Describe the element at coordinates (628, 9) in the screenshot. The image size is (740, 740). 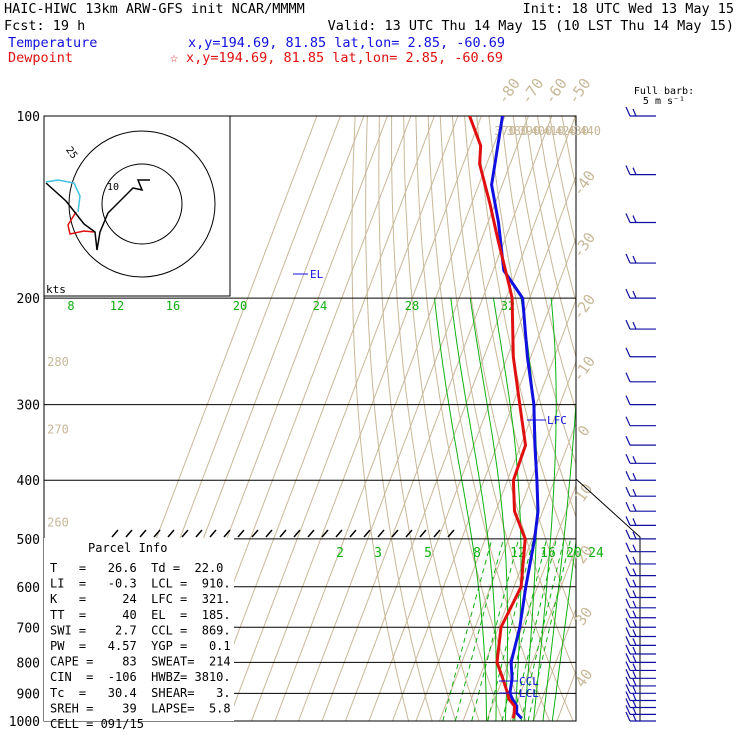
I see `init-time: Init: 18 UTC Wed 13 May 15` at that location.